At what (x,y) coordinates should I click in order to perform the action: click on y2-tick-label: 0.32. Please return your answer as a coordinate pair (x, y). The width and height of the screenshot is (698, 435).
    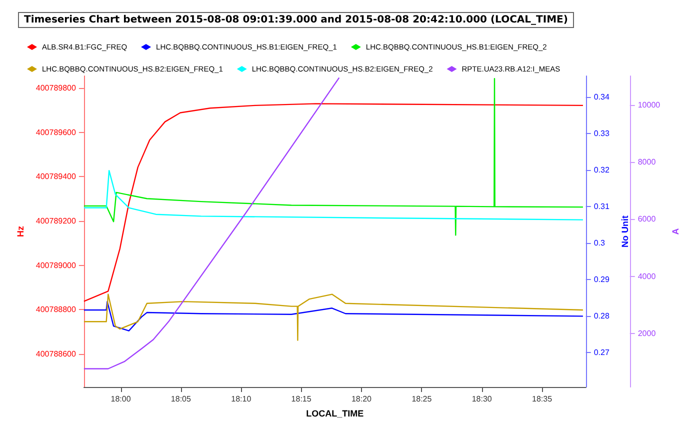
    Looking at the image, I should click on (602, 169).